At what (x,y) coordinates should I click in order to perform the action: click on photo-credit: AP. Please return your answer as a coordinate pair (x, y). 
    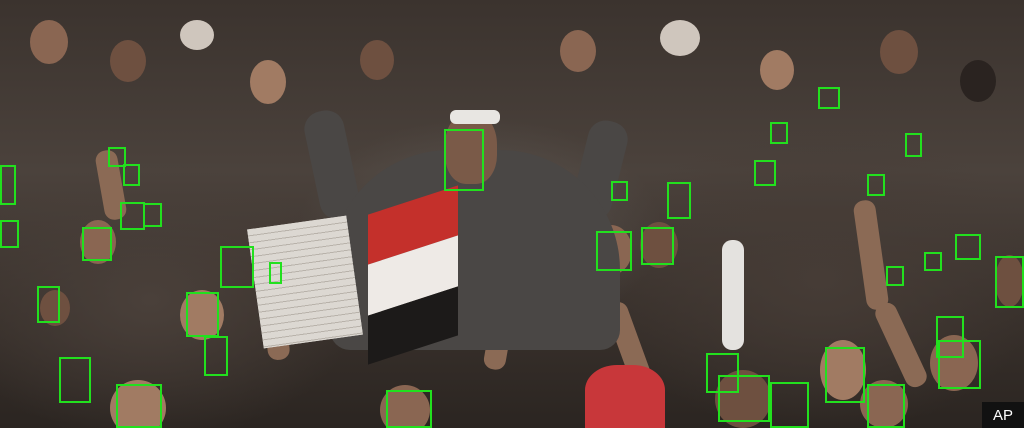
    Looking at the image, I should click on (1003, 415).